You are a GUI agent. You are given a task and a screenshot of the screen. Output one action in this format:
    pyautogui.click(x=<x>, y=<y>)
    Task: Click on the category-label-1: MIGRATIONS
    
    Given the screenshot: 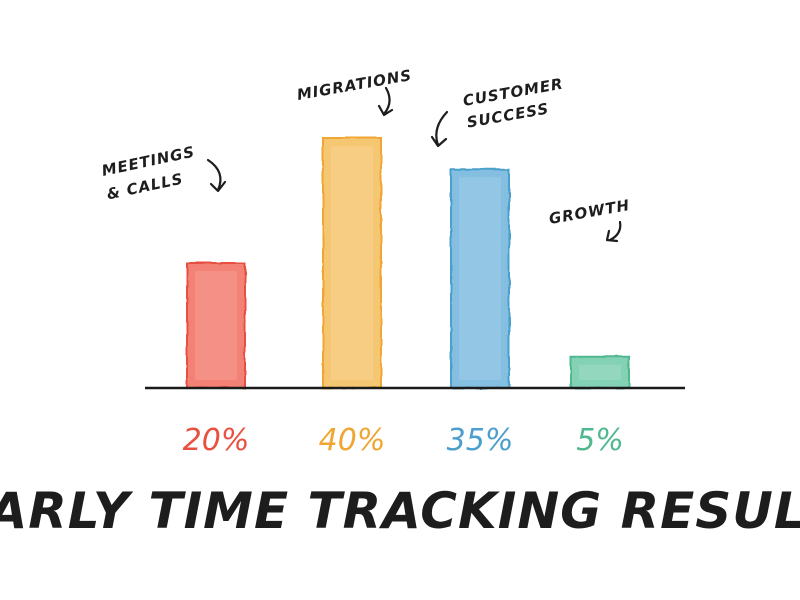 What is the action you would take?
    pyautogui.click(x=355, y=85)
    